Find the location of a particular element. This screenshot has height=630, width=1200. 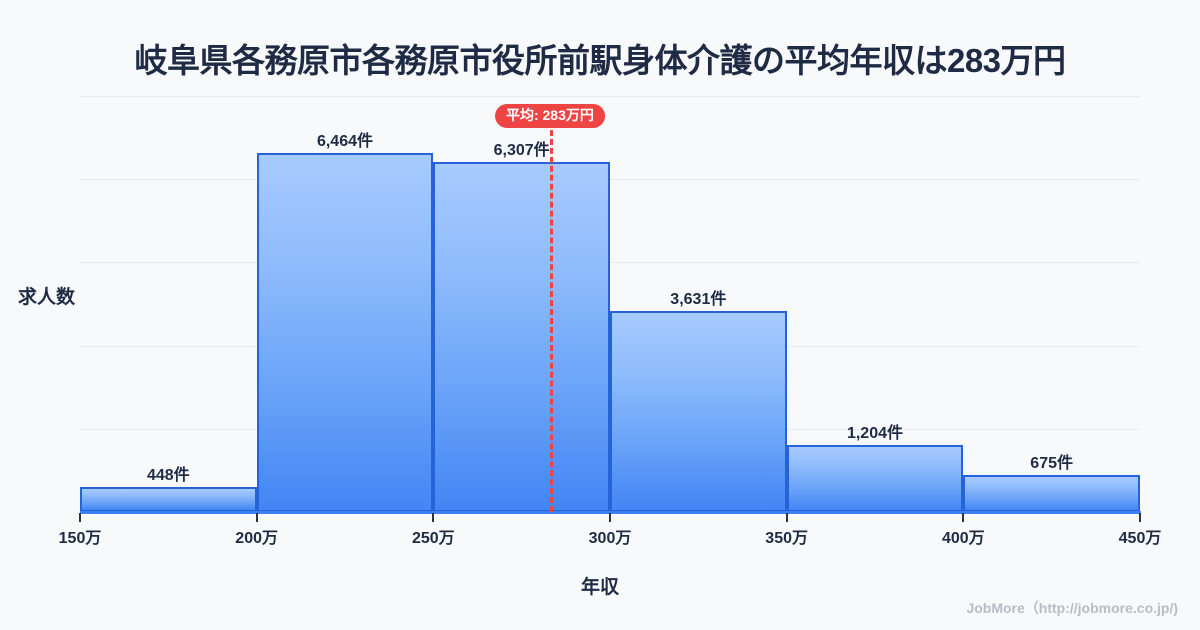

average-line is located at coordinates (551, 321).